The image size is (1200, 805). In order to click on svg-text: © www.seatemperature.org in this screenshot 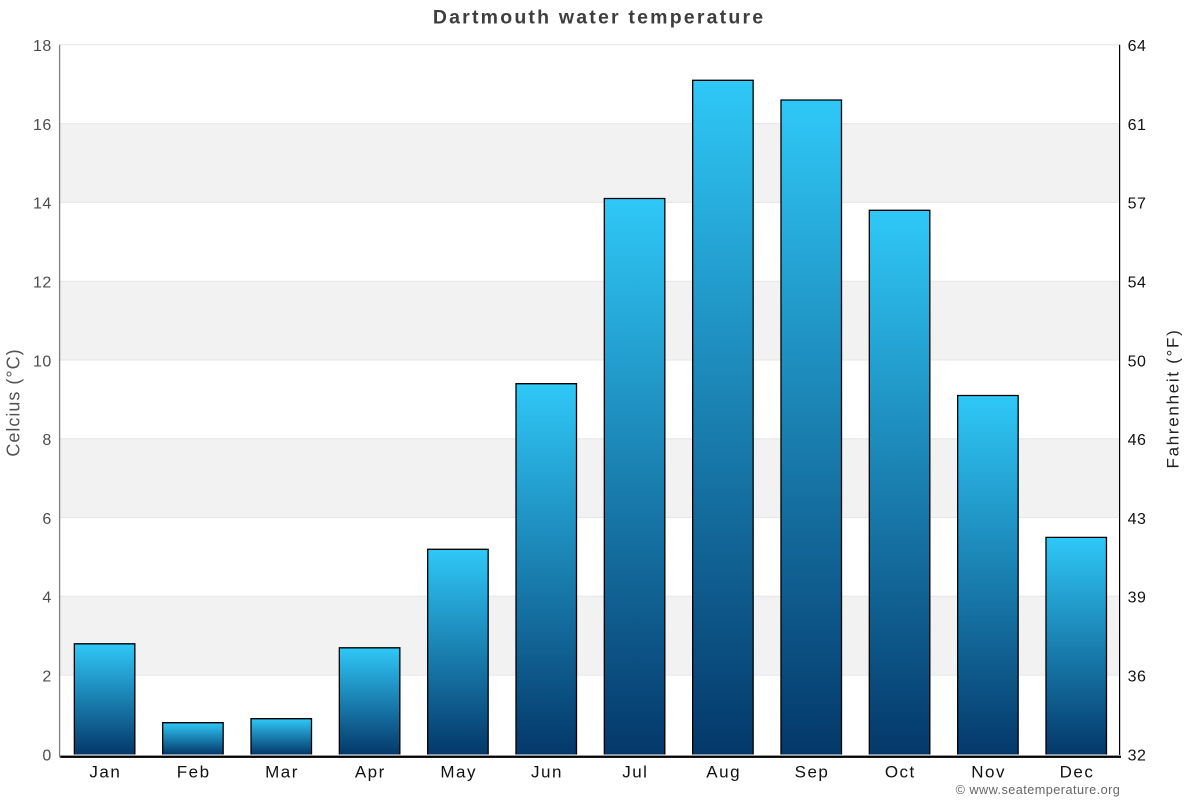, I will do `click(1038, 790)`.